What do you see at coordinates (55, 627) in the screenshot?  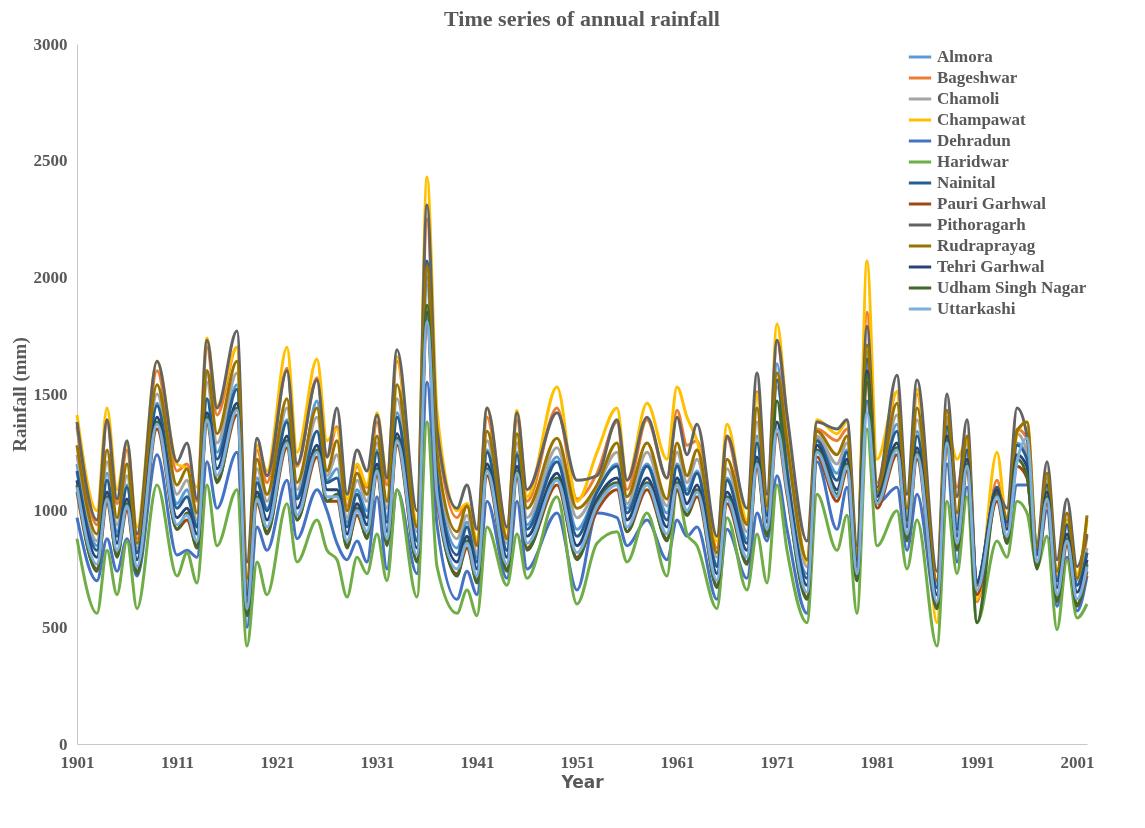 I see `y-tick-label: 500` at bounding box center [55, 627].